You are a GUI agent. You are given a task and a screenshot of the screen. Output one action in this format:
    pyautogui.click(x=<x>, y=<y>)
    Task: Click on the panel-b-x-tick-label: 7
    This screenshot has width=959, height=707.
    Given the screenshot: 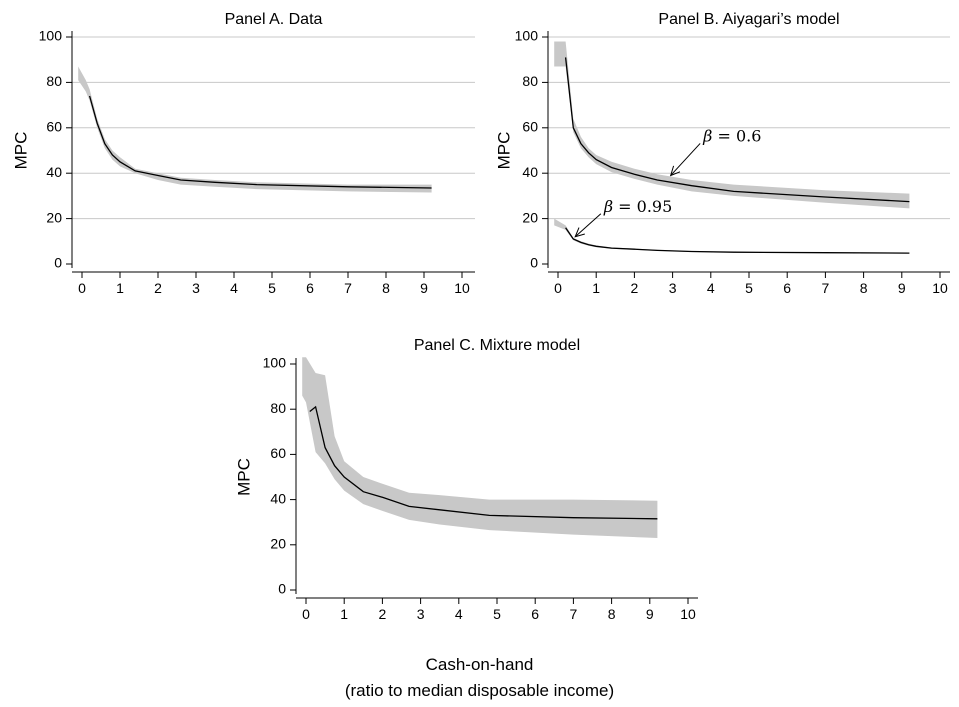 What is the action you would take?
    pyautogui.click(x=826, y=288)
    